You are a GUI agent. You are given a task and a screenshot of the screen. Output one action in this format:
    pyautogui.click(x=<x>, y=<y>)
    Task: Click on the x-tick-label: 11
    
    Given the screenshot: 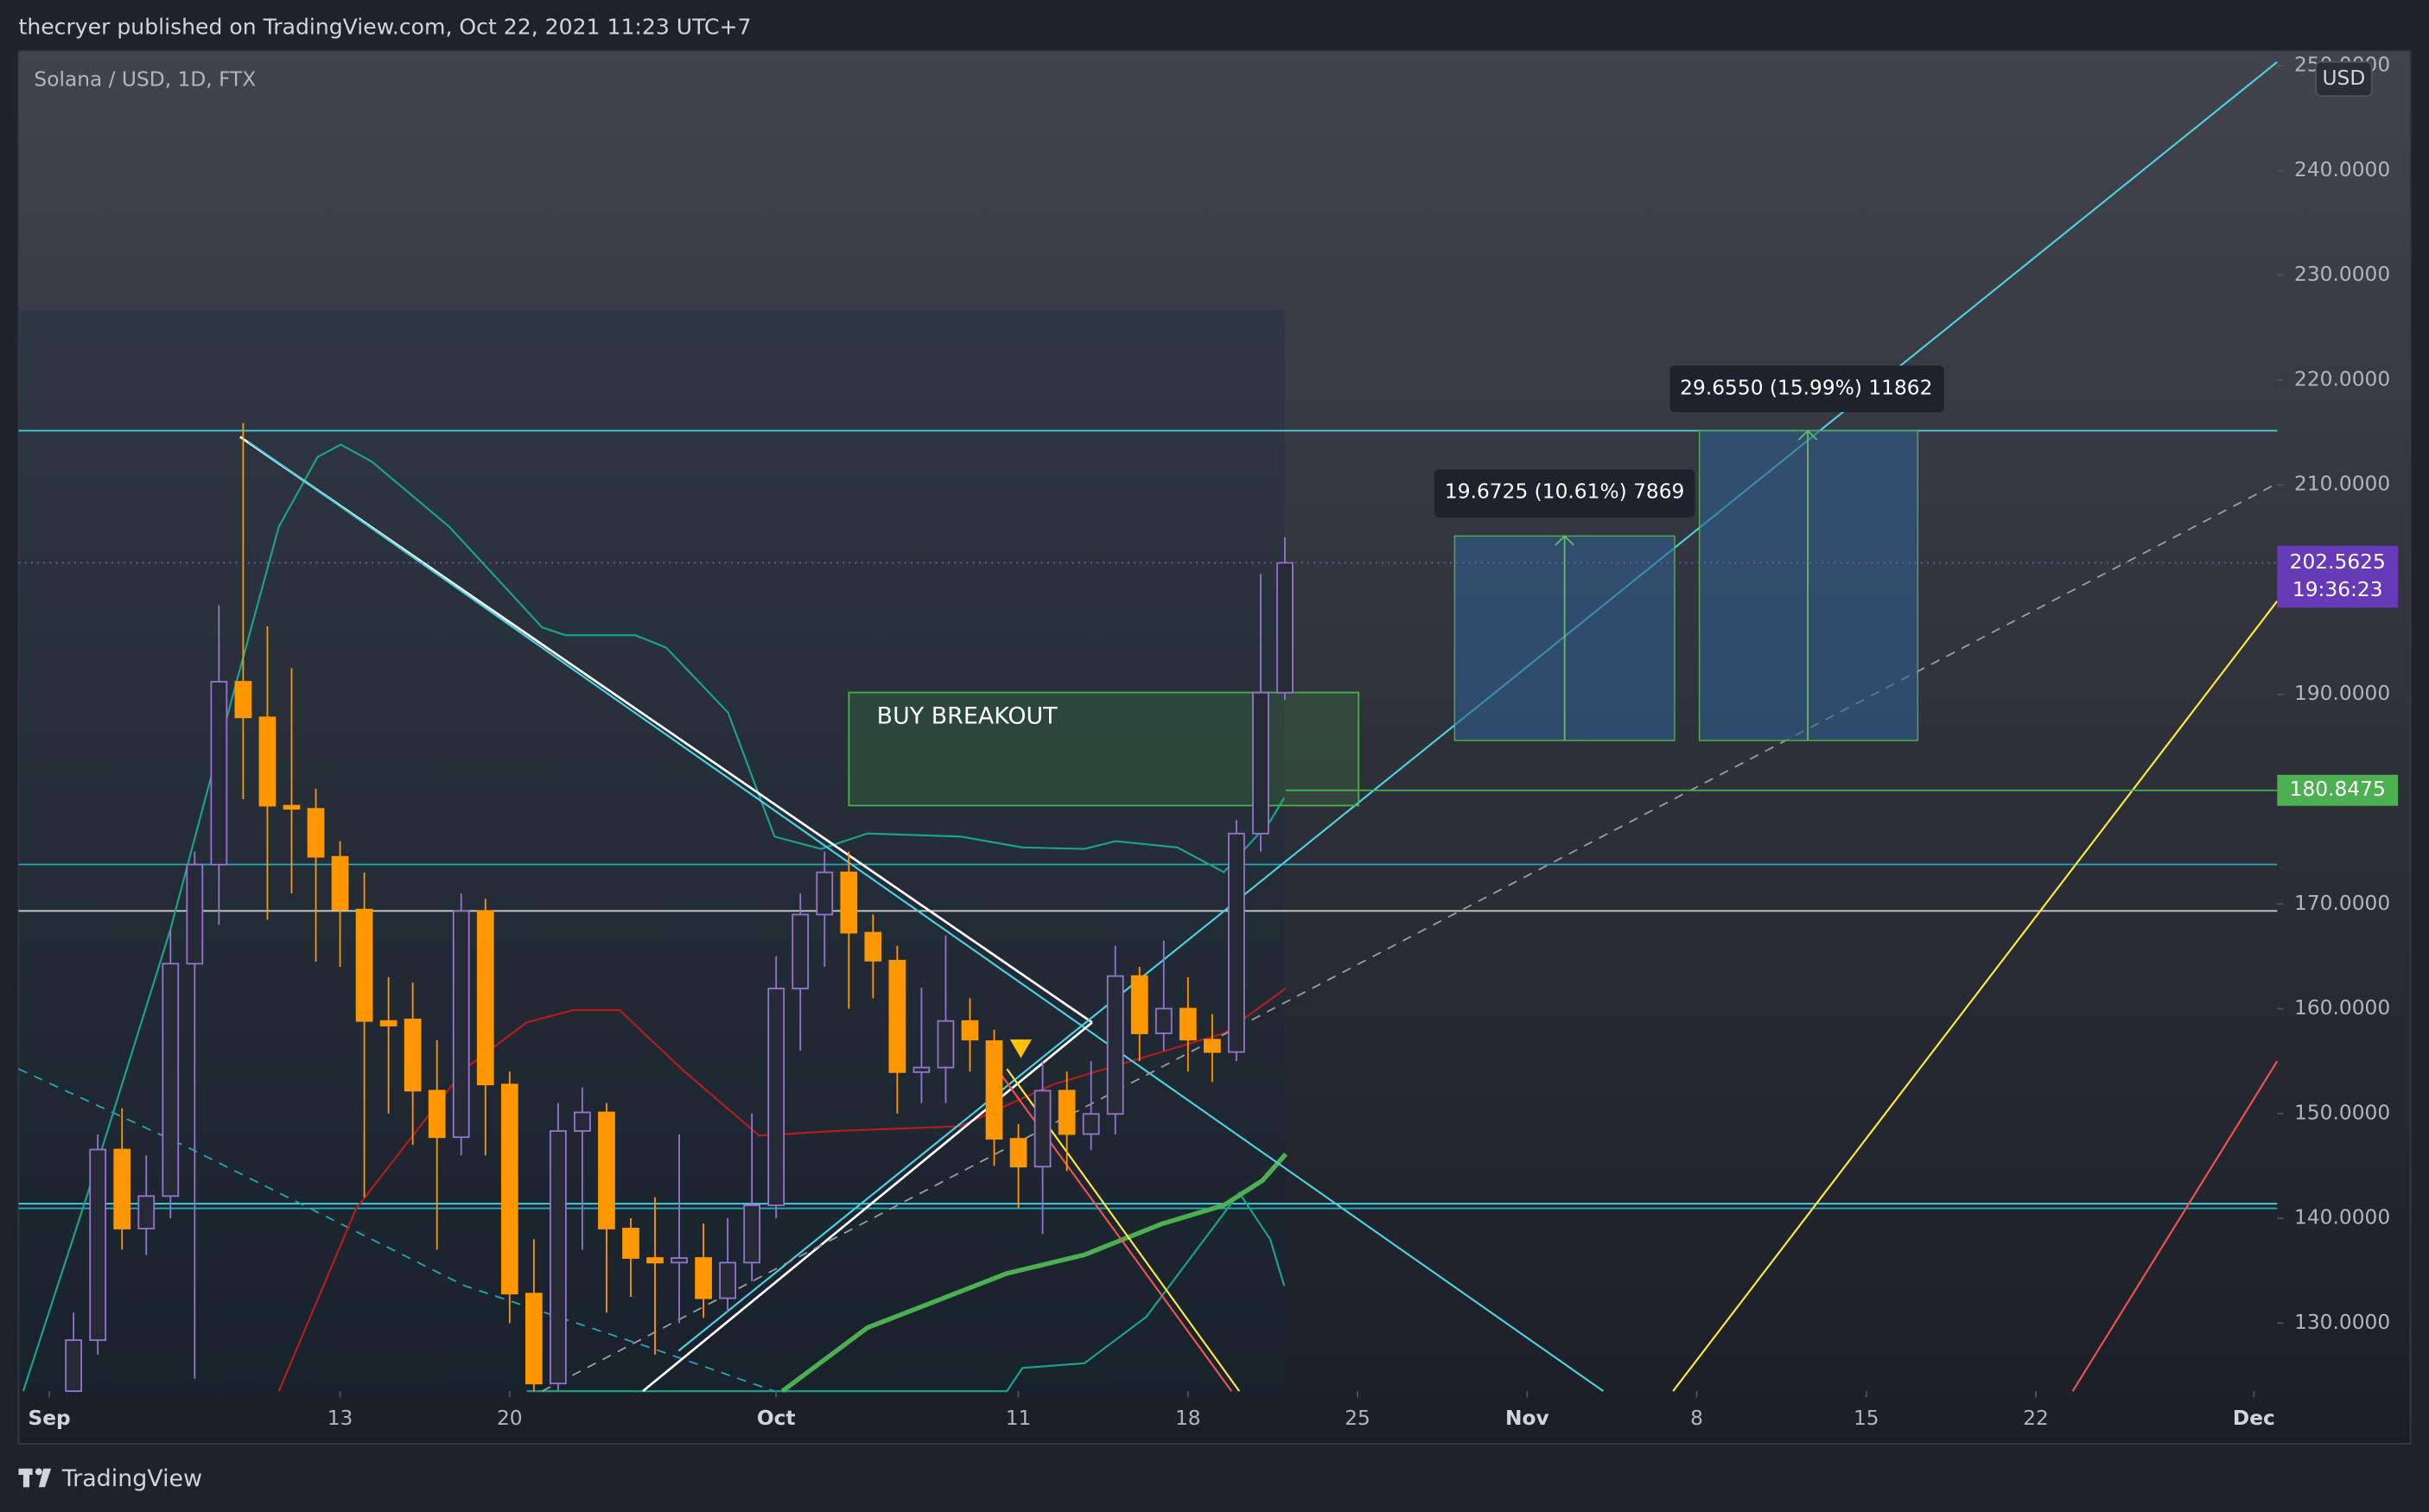 What is the action you would take?
    pyautogui.click(x=1019, y=1418)
    